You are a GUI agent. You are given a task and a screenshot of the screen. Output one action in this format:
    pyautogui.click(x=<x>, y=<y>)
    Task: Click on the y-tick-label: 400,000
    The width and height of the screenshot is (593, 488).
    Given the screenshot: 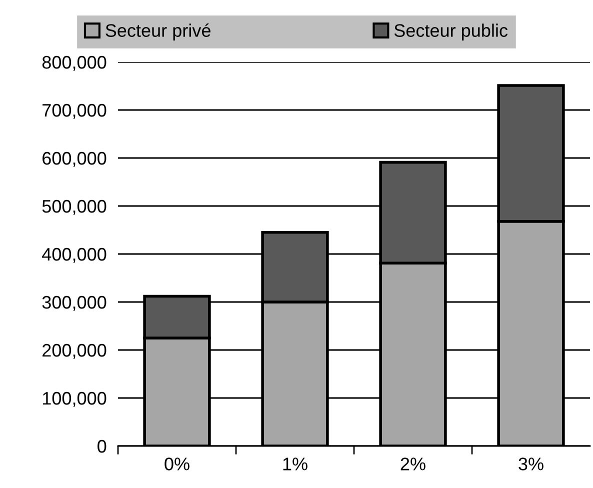 What is the action you would take?
    pyautogui.click(x=74, y=255)
    